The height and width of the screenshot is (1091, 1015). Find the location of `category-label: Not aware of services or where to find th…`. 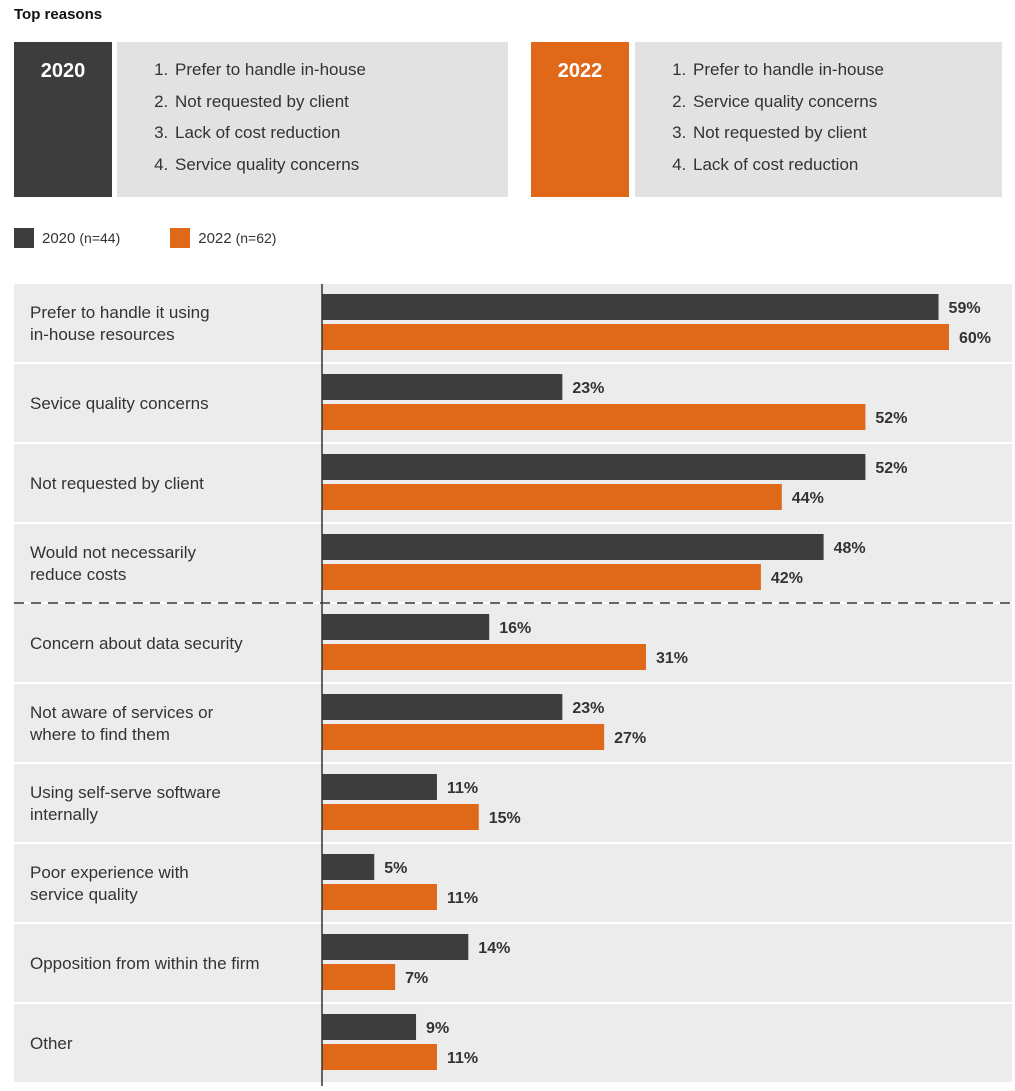

category-label: Not aware of services or where to find th… is located at coordinates (121, 723).